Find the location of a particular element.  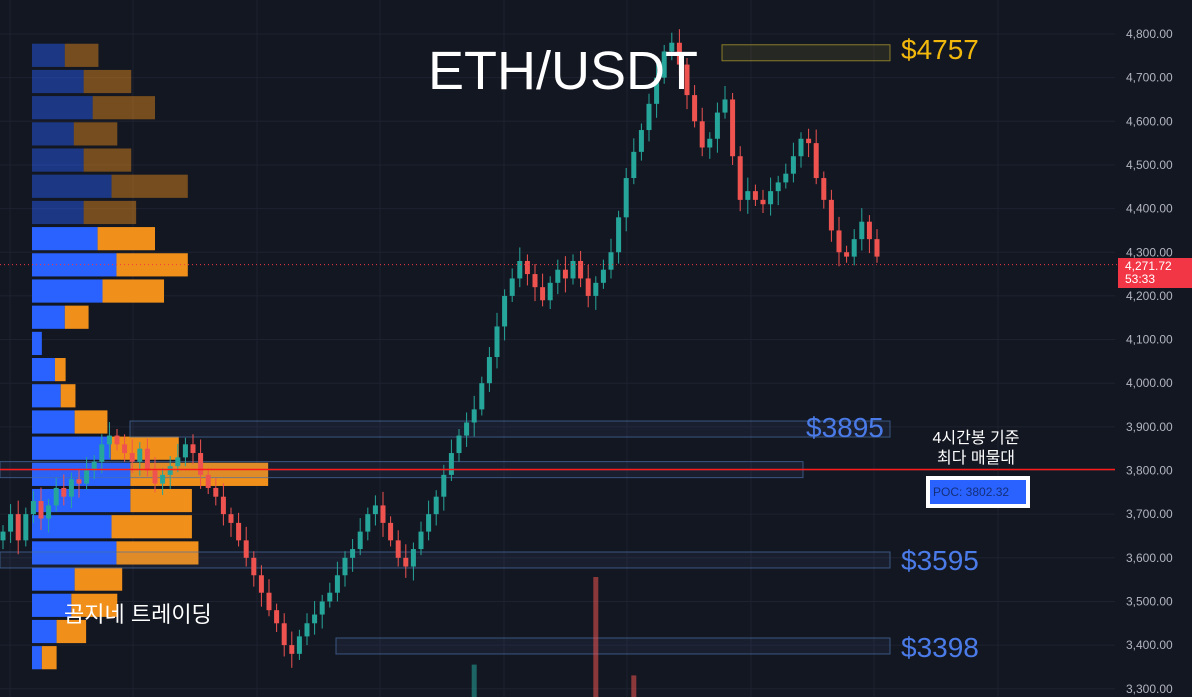

chart-title: ETH/USDT is located at coordinates (563, 71).